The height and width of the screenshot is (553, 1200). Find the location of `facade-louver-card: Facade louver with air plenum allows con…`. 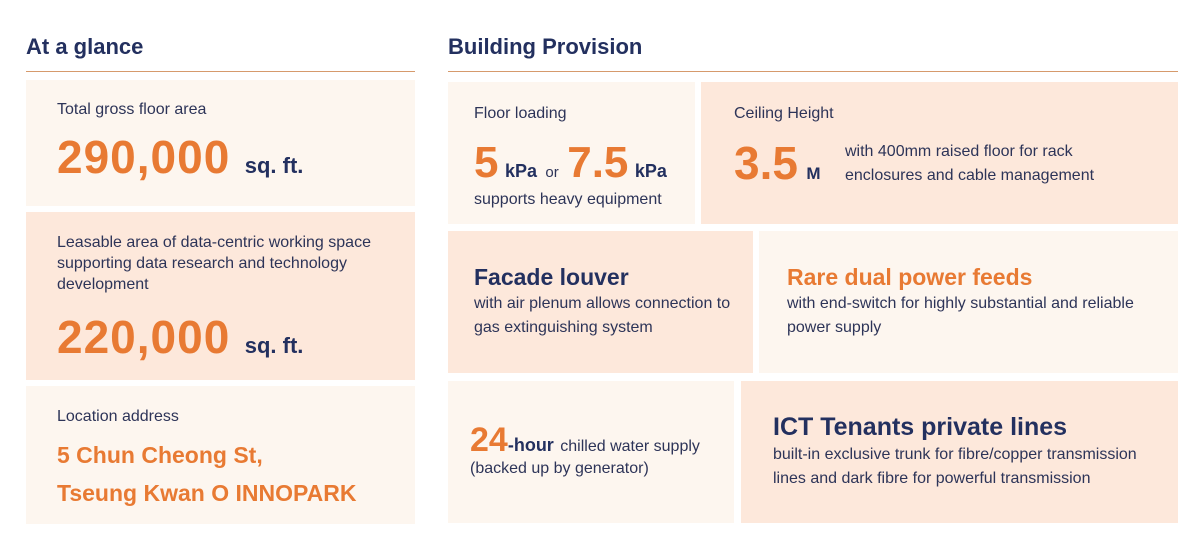

facade-louver-card: Facade louver with air plenum allows con… is located at coordinates (600, 302).